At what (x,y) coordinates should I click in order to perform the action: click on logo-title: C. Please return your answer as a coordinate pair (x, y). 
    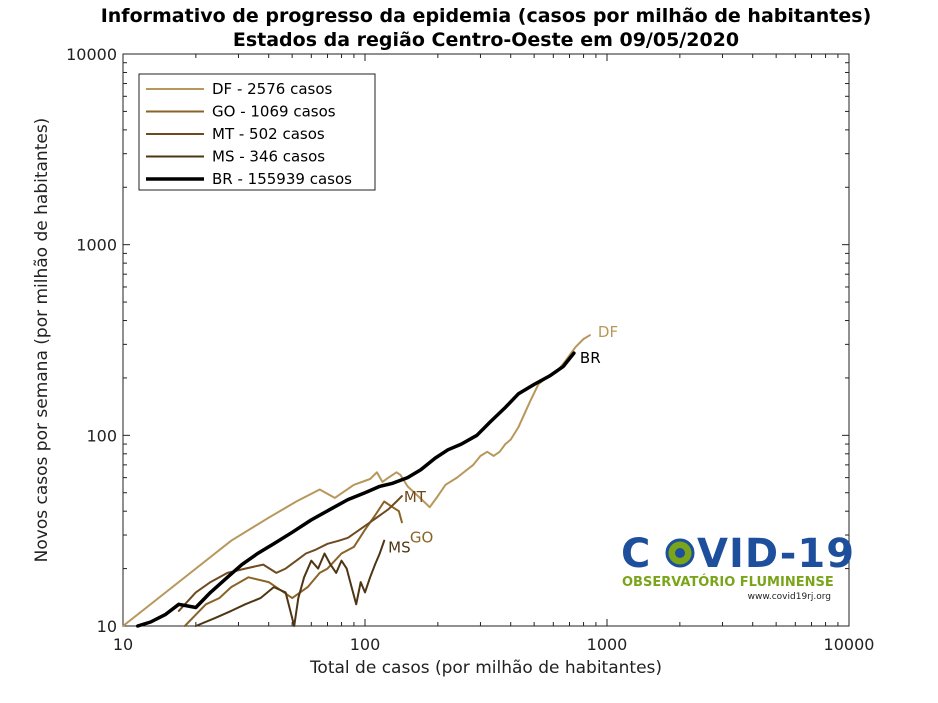
    Looking at the image, I should click on (636, 554).